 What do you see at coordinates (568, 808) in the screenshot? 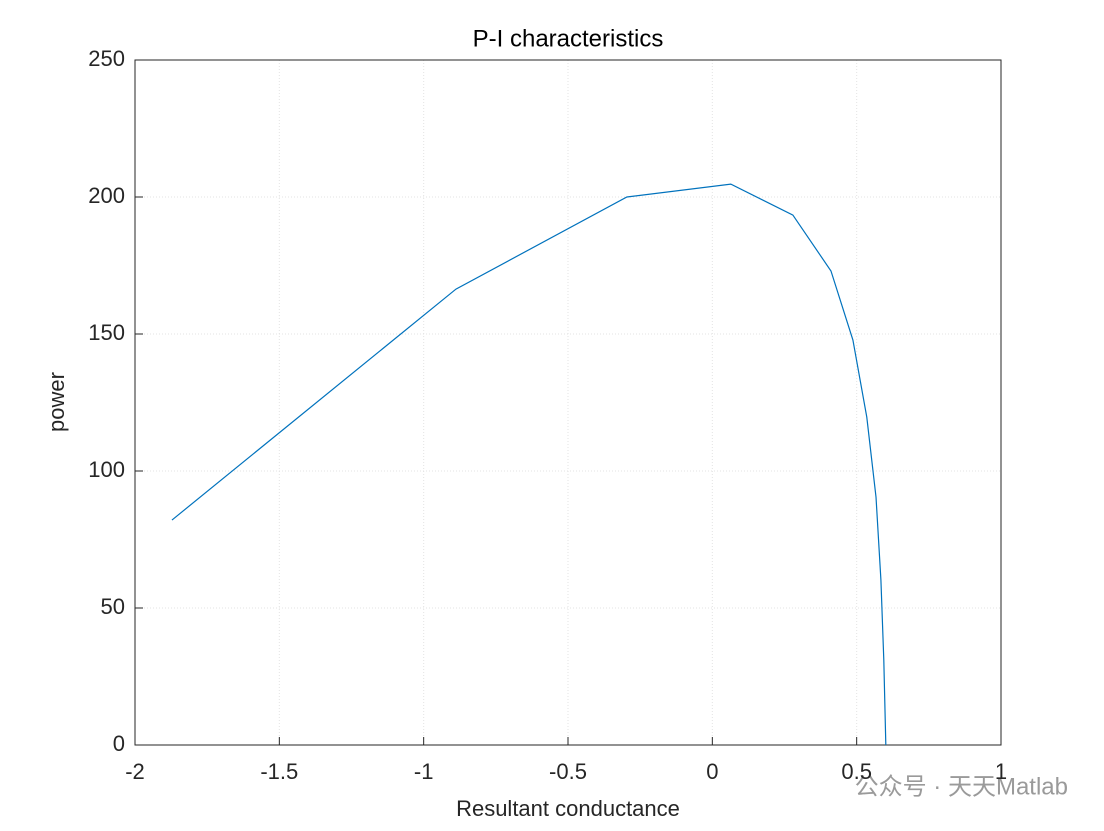
I see `x-axis-label: Resultant conductance` at bounding box center [568, 808].